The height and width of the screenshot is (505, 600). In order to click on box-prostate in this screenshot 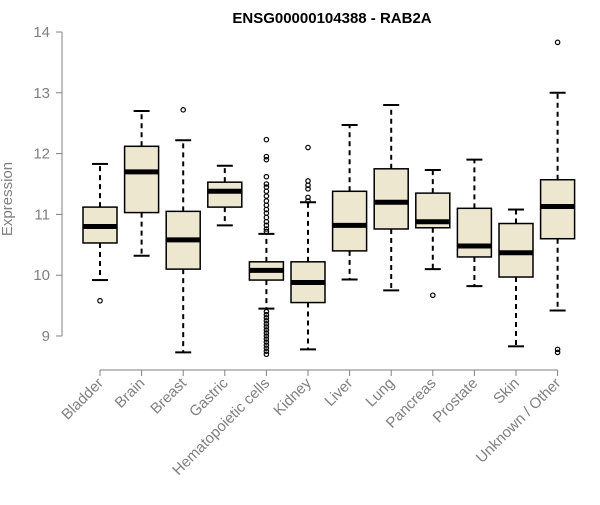, I will do `click(474, 223)`.